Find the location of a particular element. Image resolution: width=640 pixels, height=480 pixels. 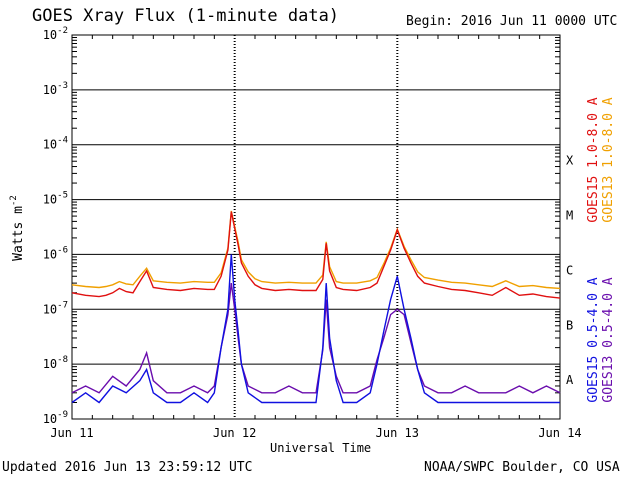

x-tick-label: Jun 12 is located at coordinates (234, 433).